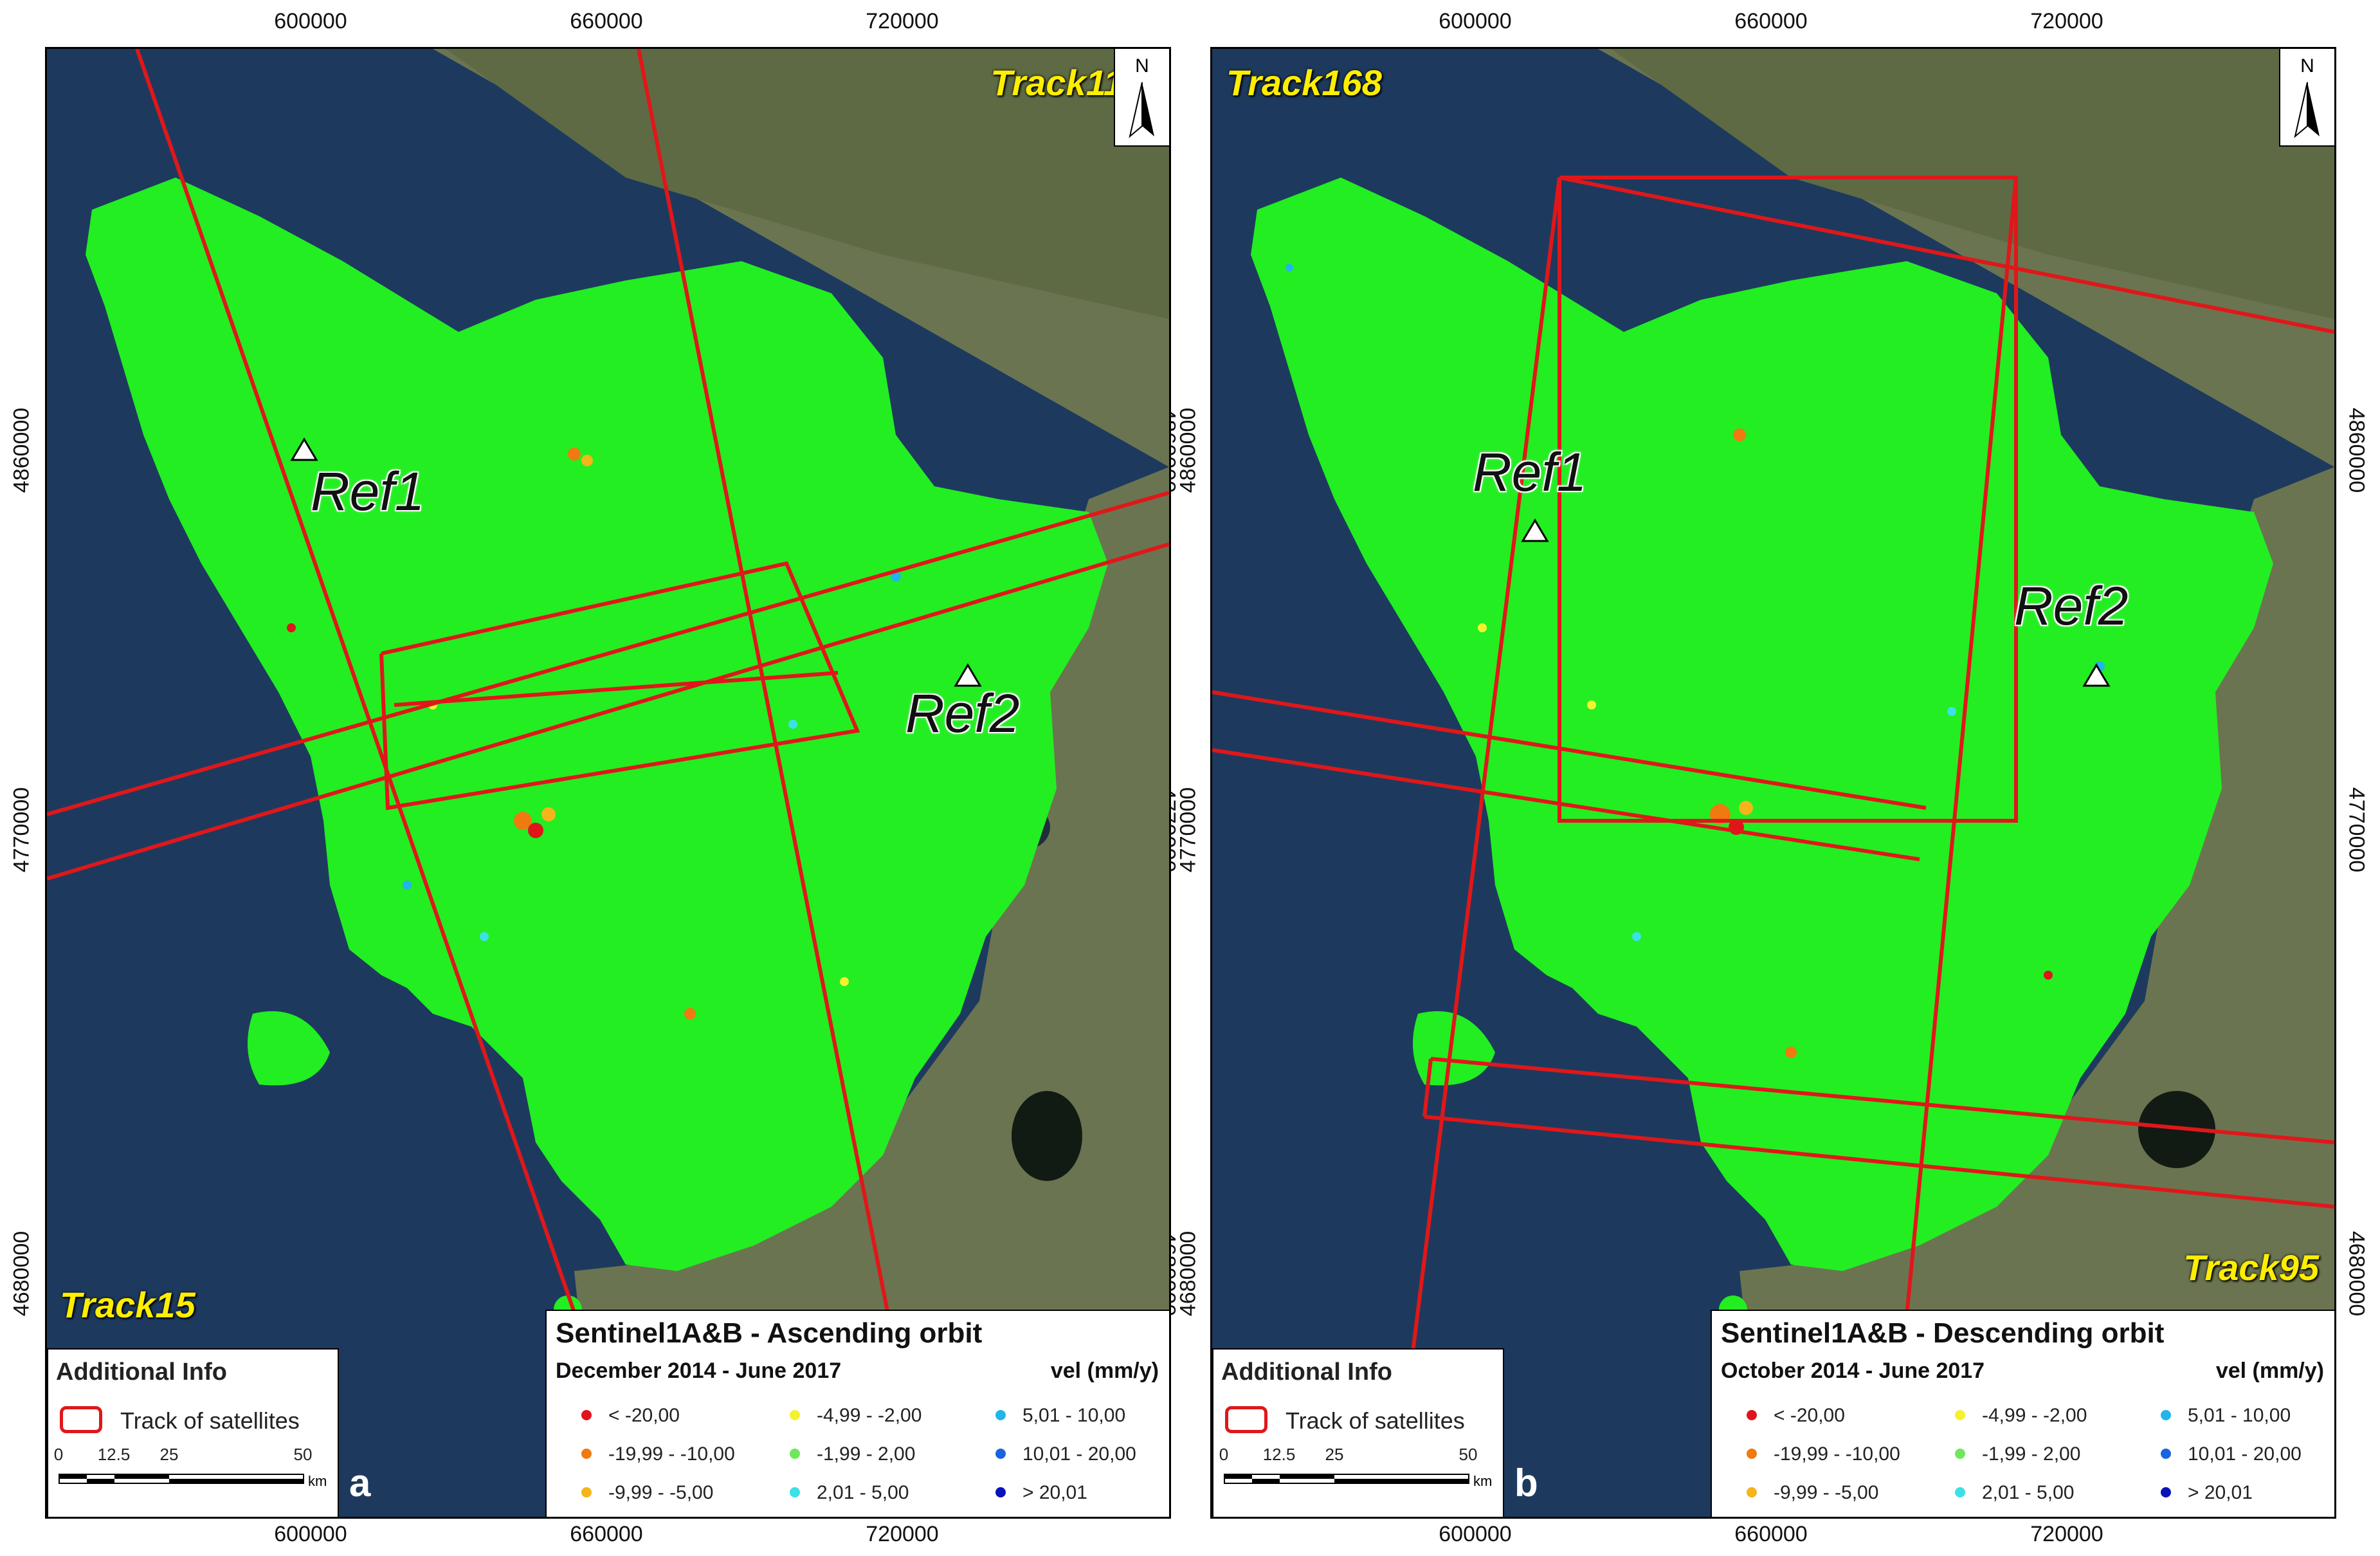 The image size is (2380, 1556). Describe the element at coordinates (310, 21) in the screenshot. I see `x-tick-top-a-1: 600000` at that location.